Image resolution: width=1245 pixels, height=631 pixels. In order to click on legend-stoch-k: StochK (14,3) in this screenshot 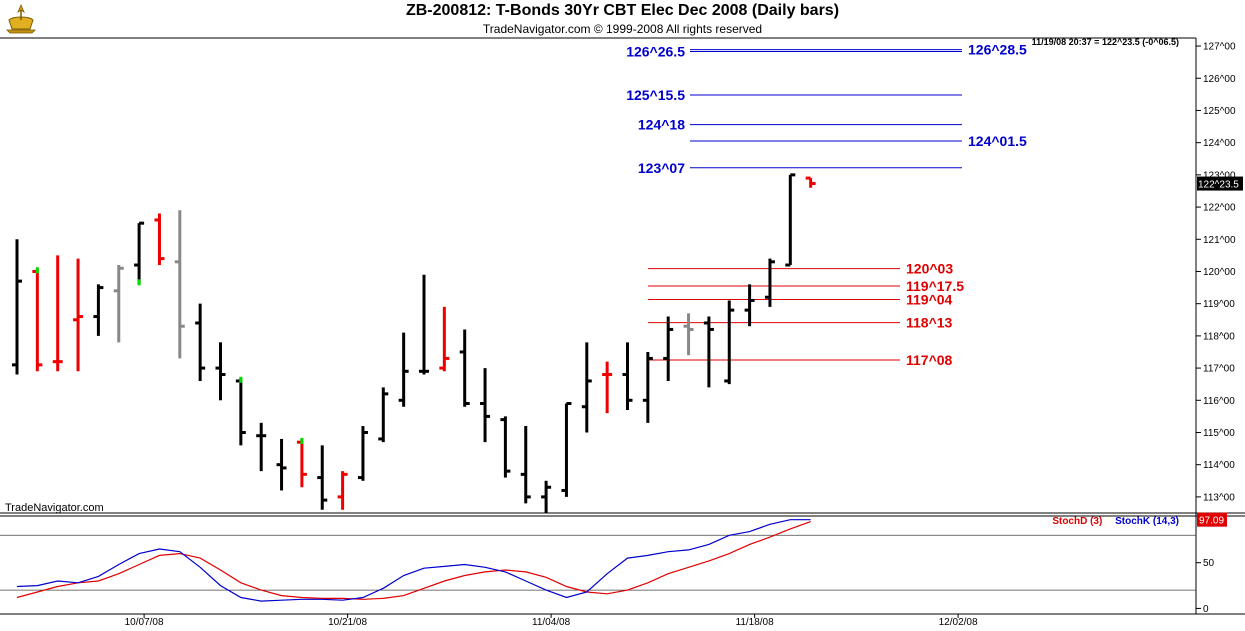, I will do `click(1147, 521)`.